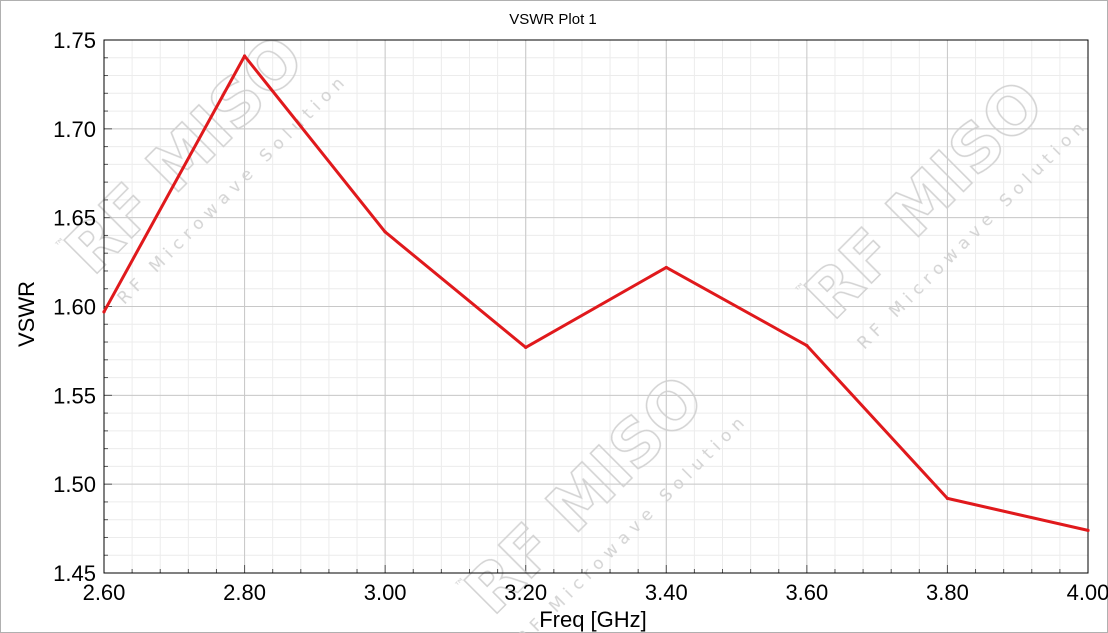  What do you see at coordinates (74, 129) in the screenshot?
I see `y-tick-label: 1.70` at bounding box center [74, 129].